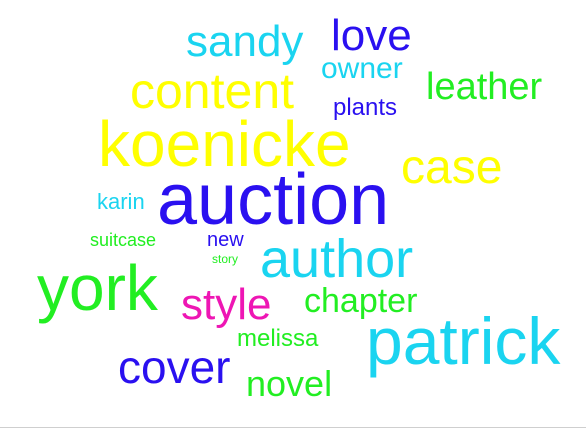 The image size is (586, 436). What do you see at coordinates (226, 304) in the screenshot?
I see `word-style: style` at bounding box center [226, 304].